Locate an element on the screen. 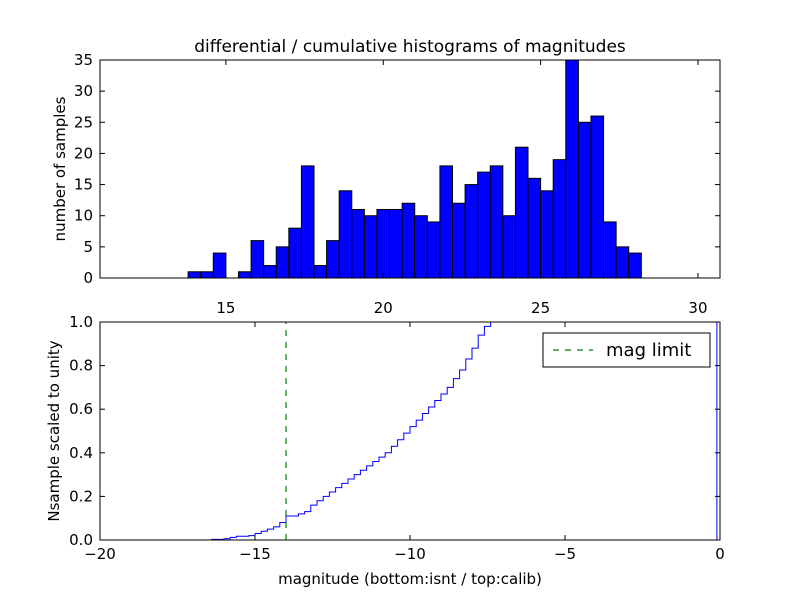 This screenshot has width=800, height=600. bottom-y-tick-label: 0.8 is located at coordinates (81, 366).